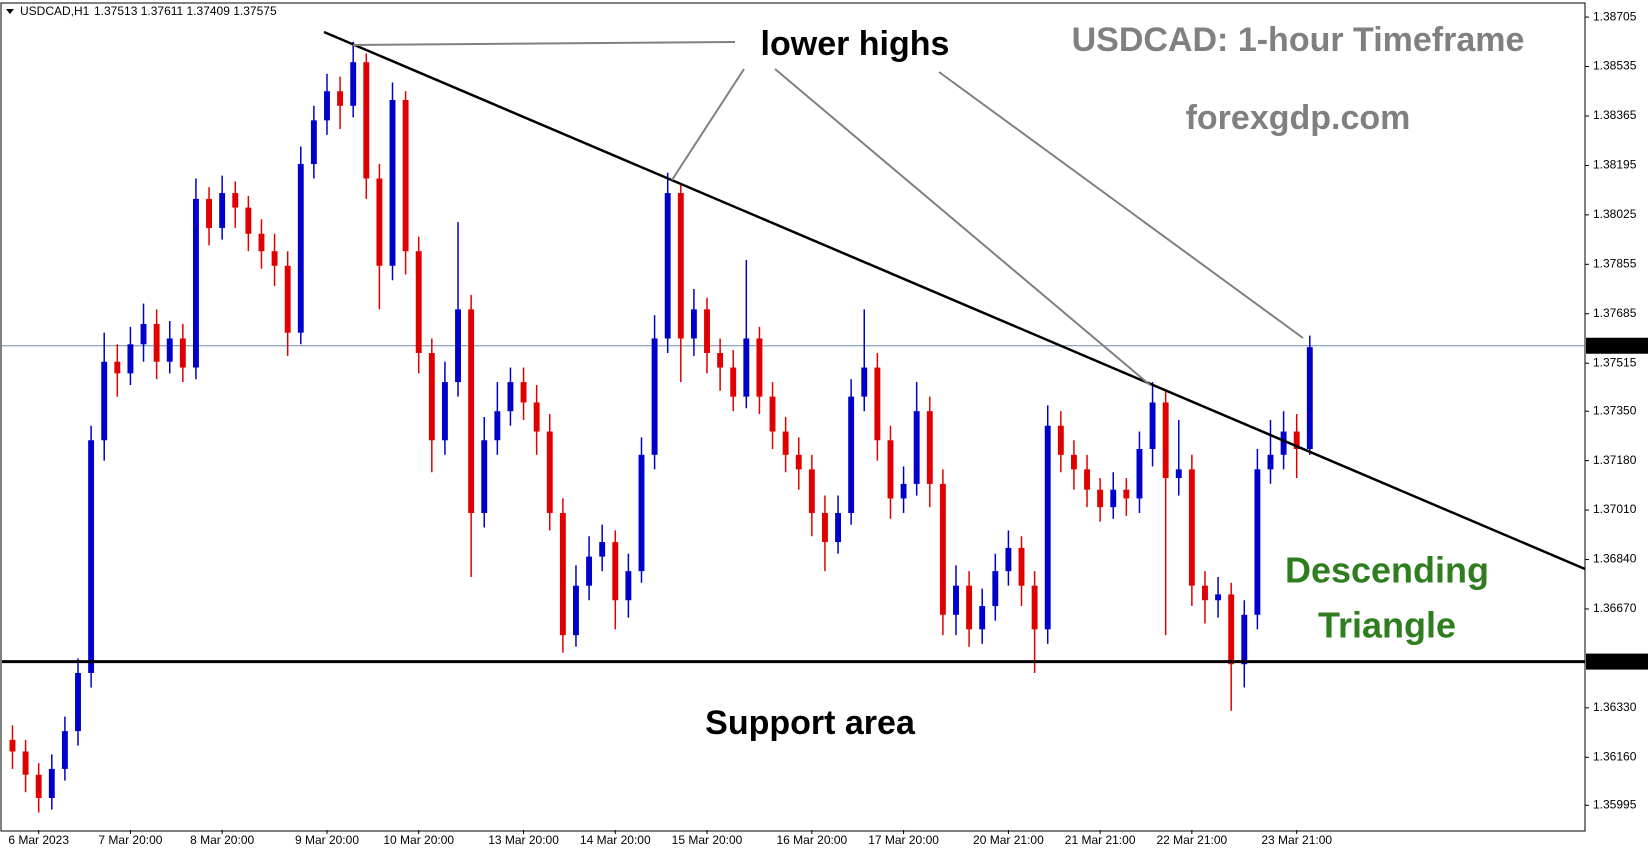 The image size is (1649, 855). Describe the element at coordinates (185, 11) in the screenshot. I see `ohlc-info: 1.37513 1.37611 1.37409 1.37575` at that location.